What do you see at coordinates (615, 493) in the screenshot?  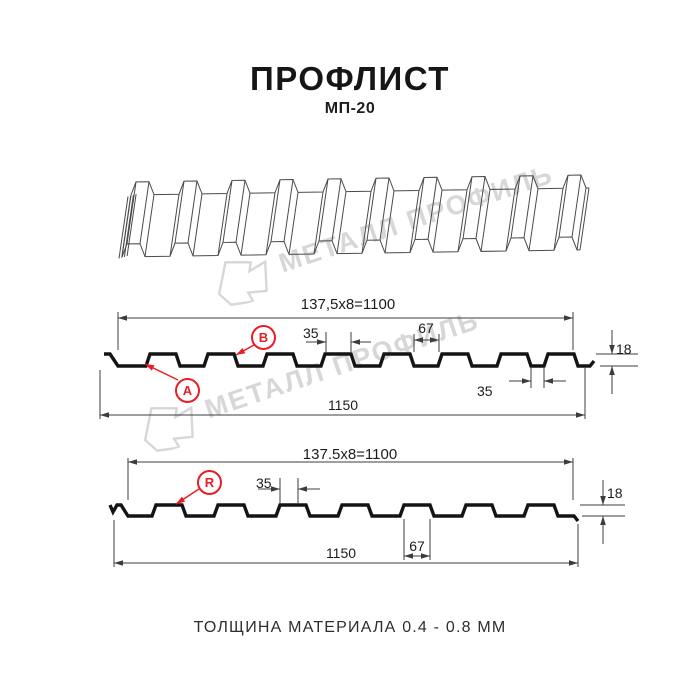 I see `dim-label-height-r: 18` at bounding box center [615, 493].